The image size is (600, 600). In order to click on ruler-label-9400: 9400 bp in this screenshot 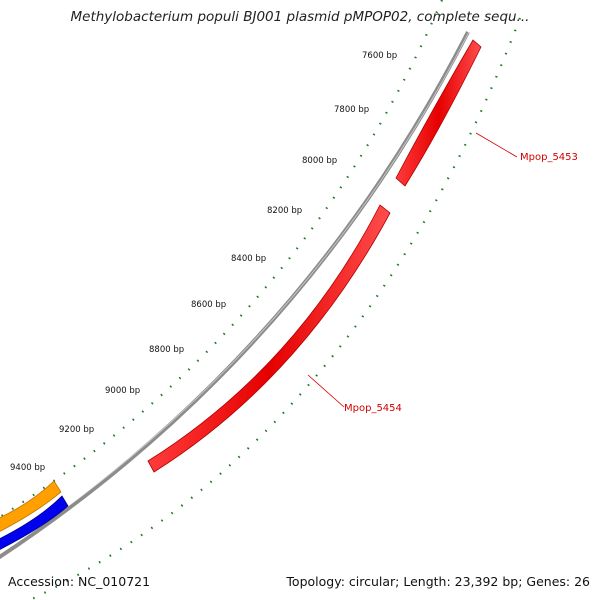, I will do `click(27, 468)`.